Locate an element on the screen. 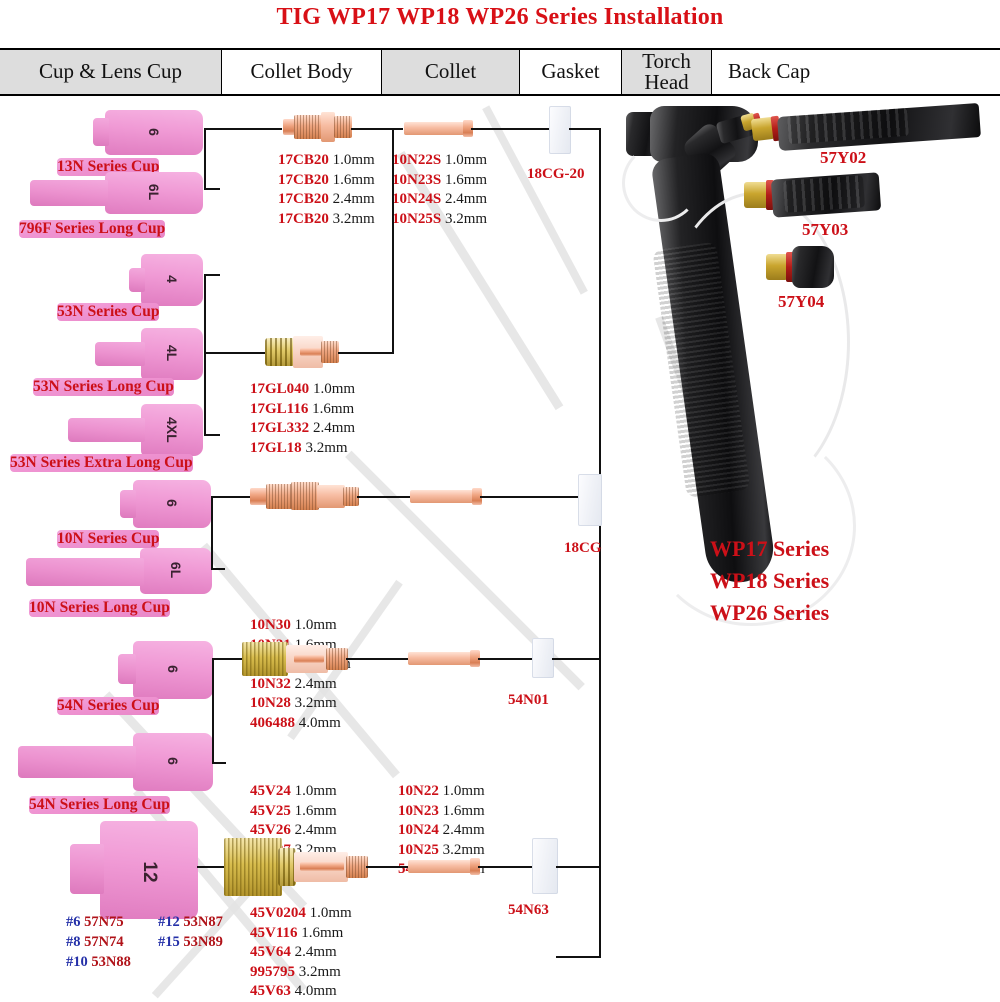  header-cell-torch-head: Torch Head is located at coordinates (667, 72).